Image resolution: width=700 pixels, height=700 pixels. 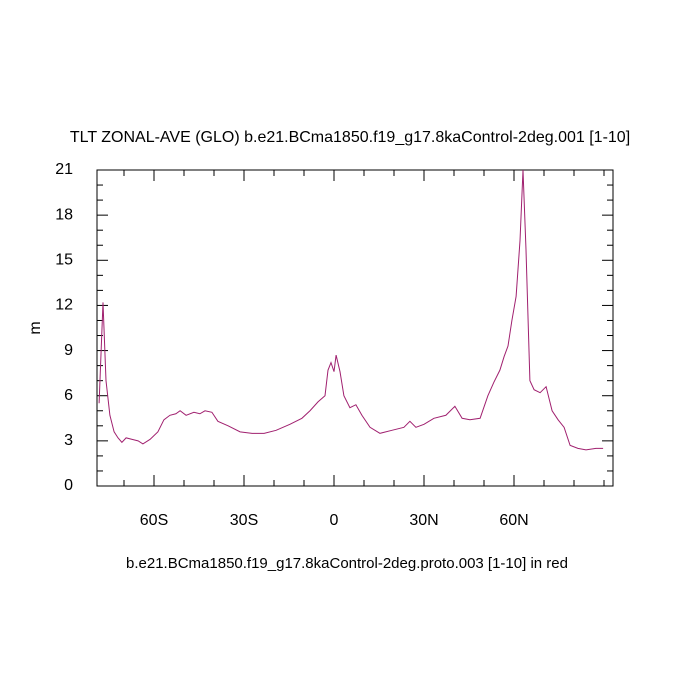 What do you see at coordinates (68, 395) in the screenshot?
I see `y-tick-label: 6` at bounding box center [68, 395].